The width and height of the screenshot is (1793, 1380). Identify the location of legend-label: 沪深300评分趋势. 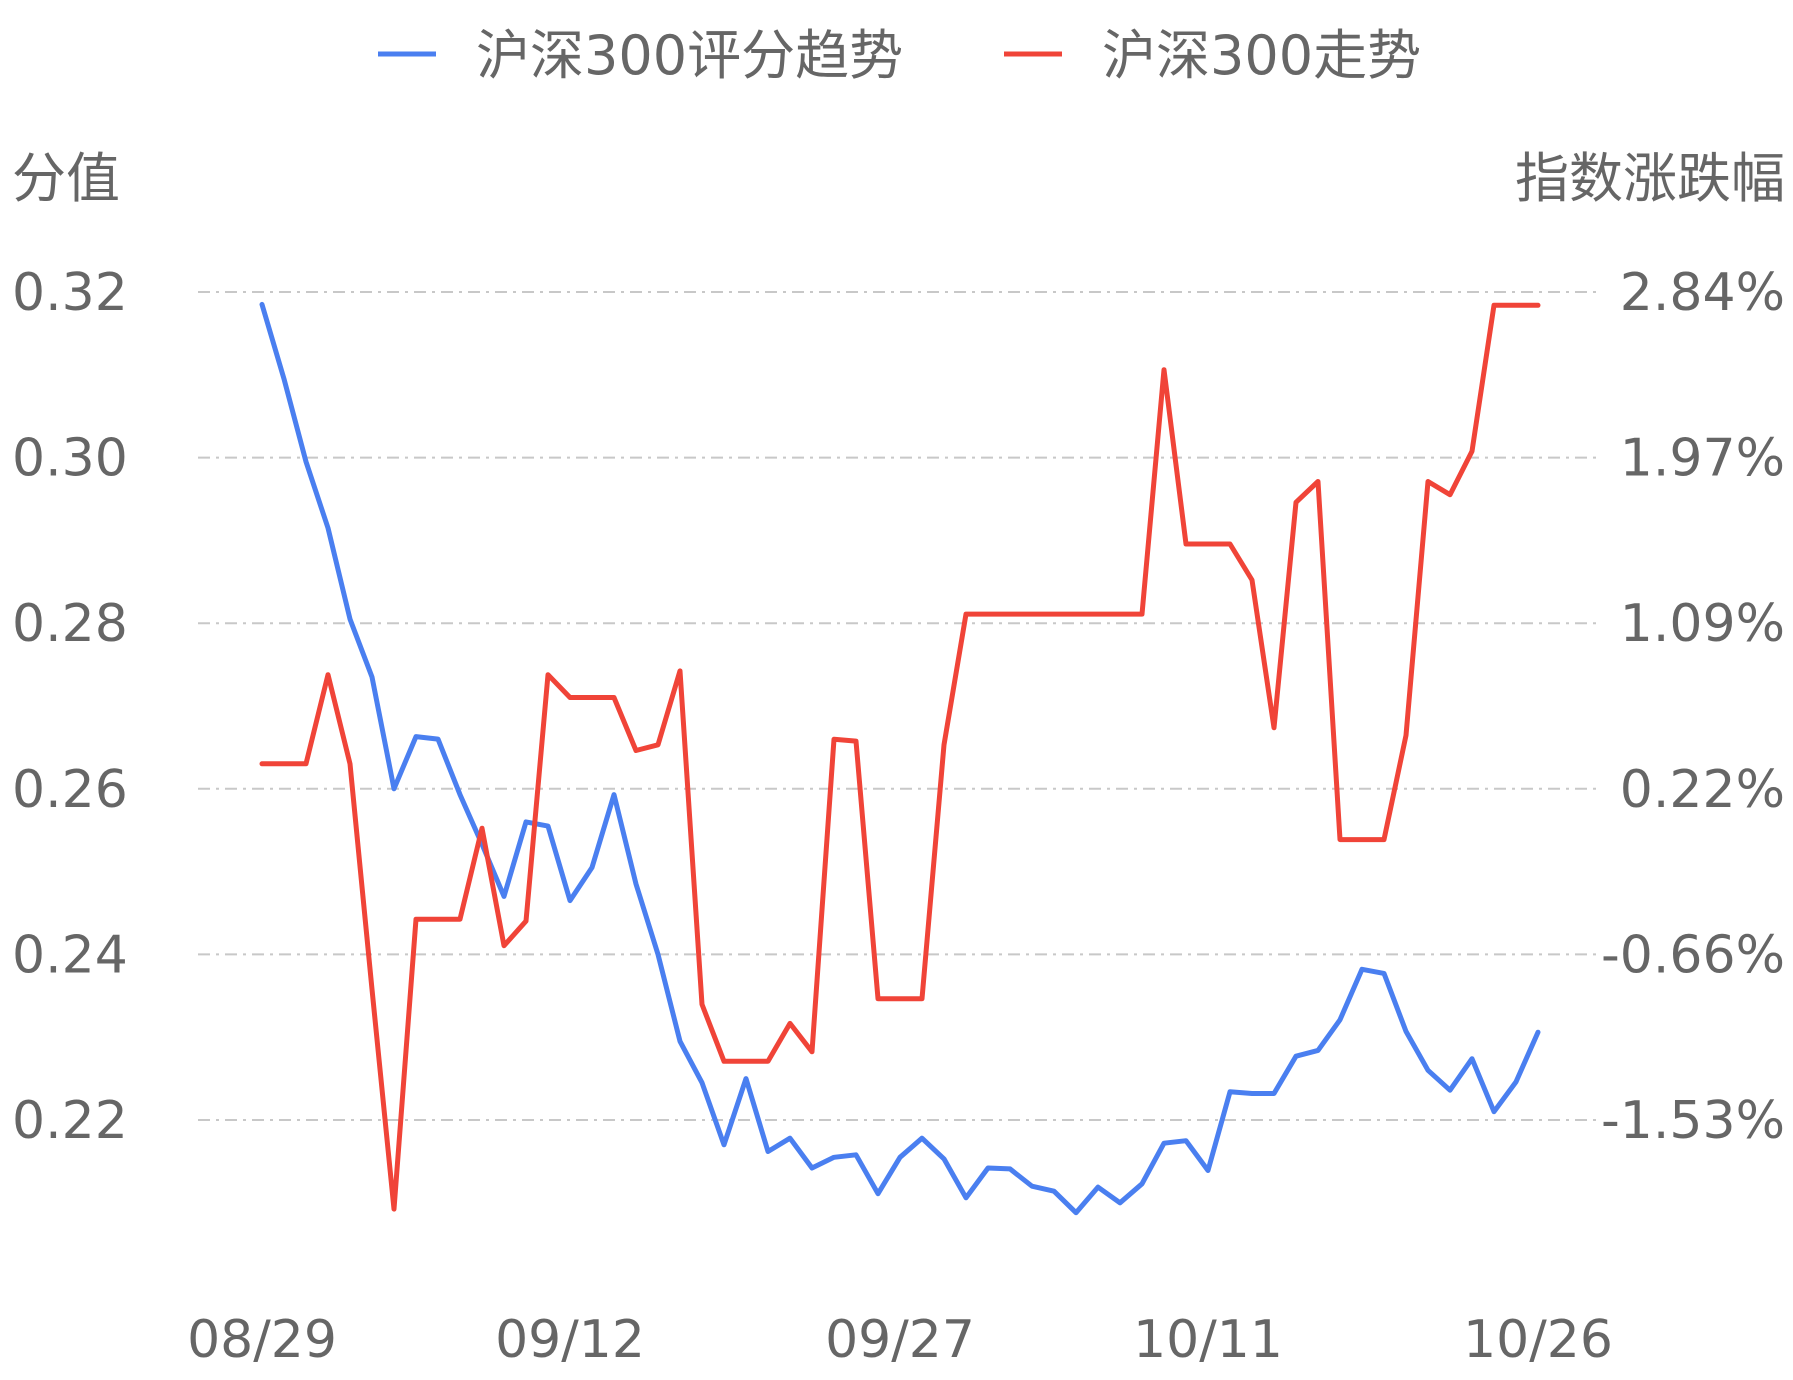
(689, 55).